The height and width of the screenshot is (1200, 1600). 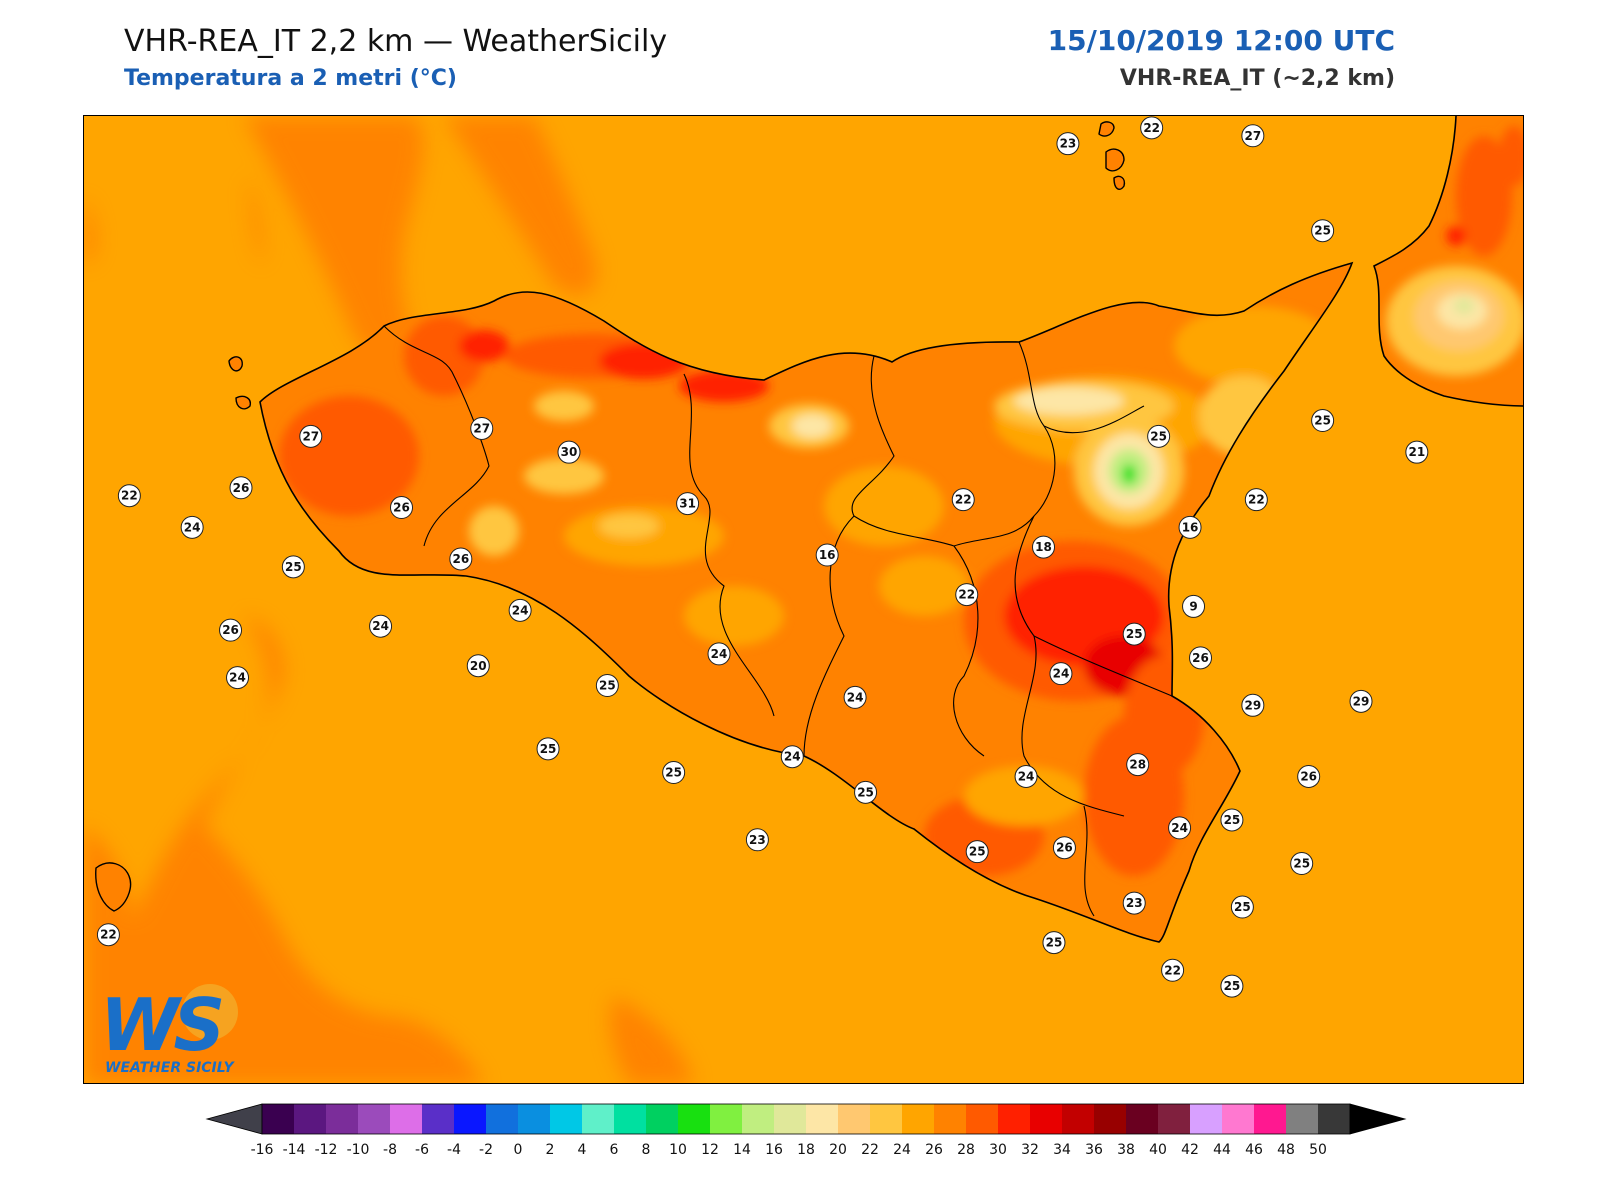 I want to click on colorbar-tick-label: 24, so click(x=902, y=1150).